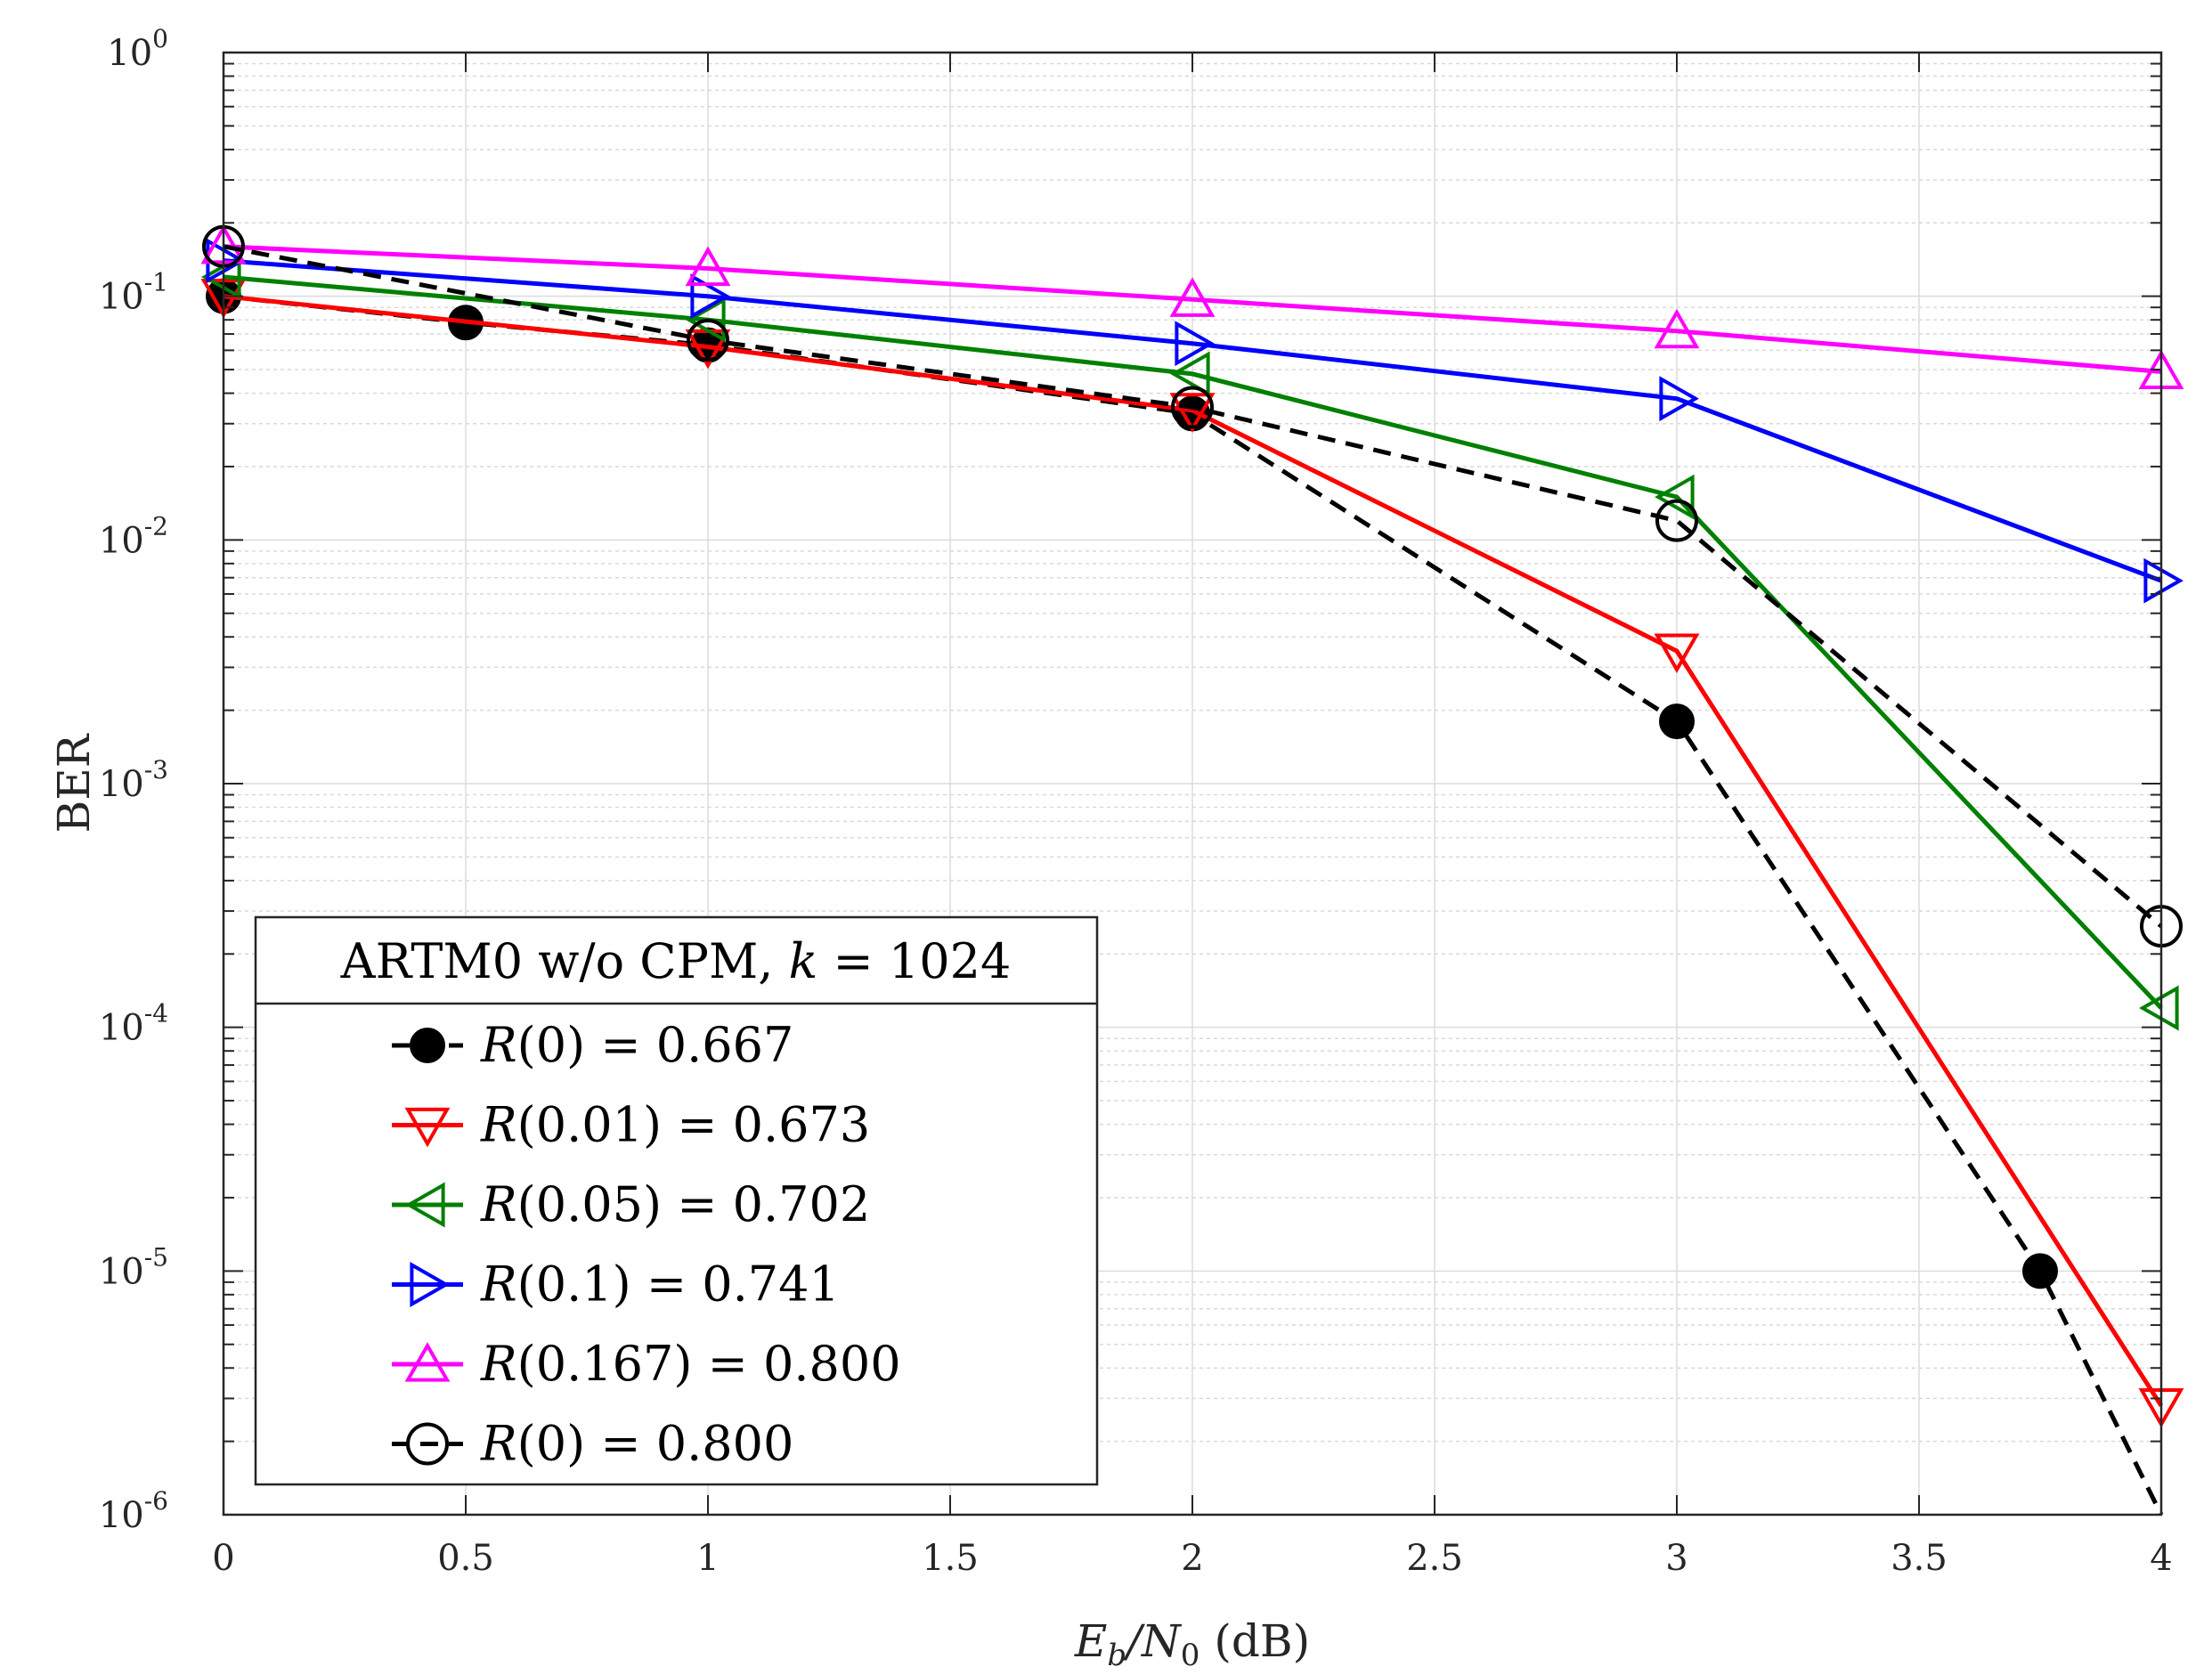 The height and width of the screenshot is (1675, 2212). Describe the element at coordinates (137, 49) in the screenshot. I see `y-tick-label: 10⁰` at that location.